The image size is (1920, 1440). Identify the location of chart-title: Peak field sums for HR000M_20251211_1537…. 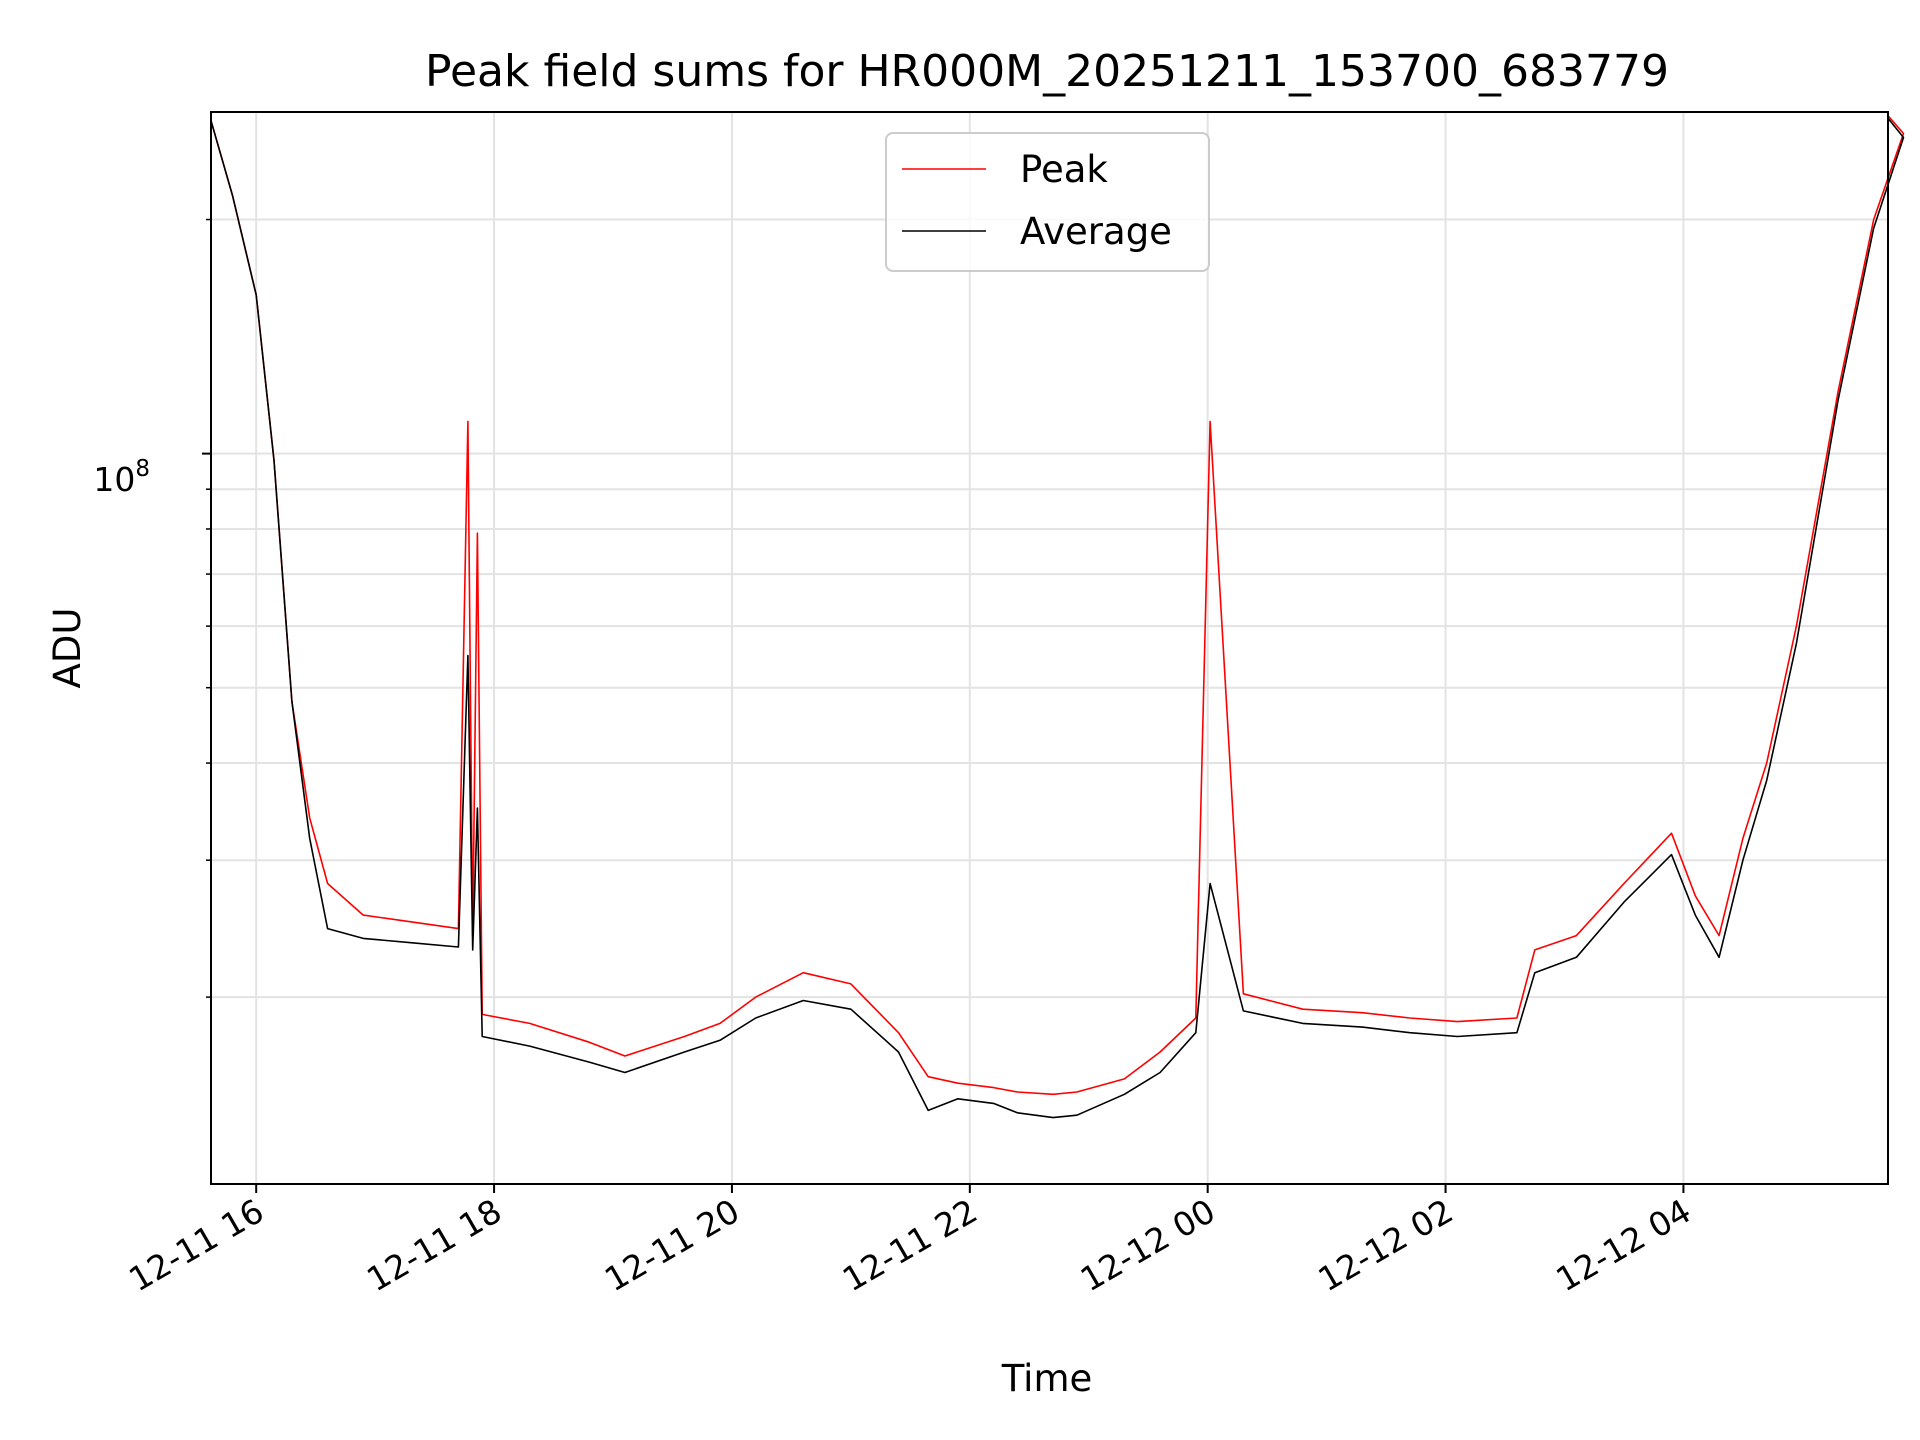
(1047, 71).